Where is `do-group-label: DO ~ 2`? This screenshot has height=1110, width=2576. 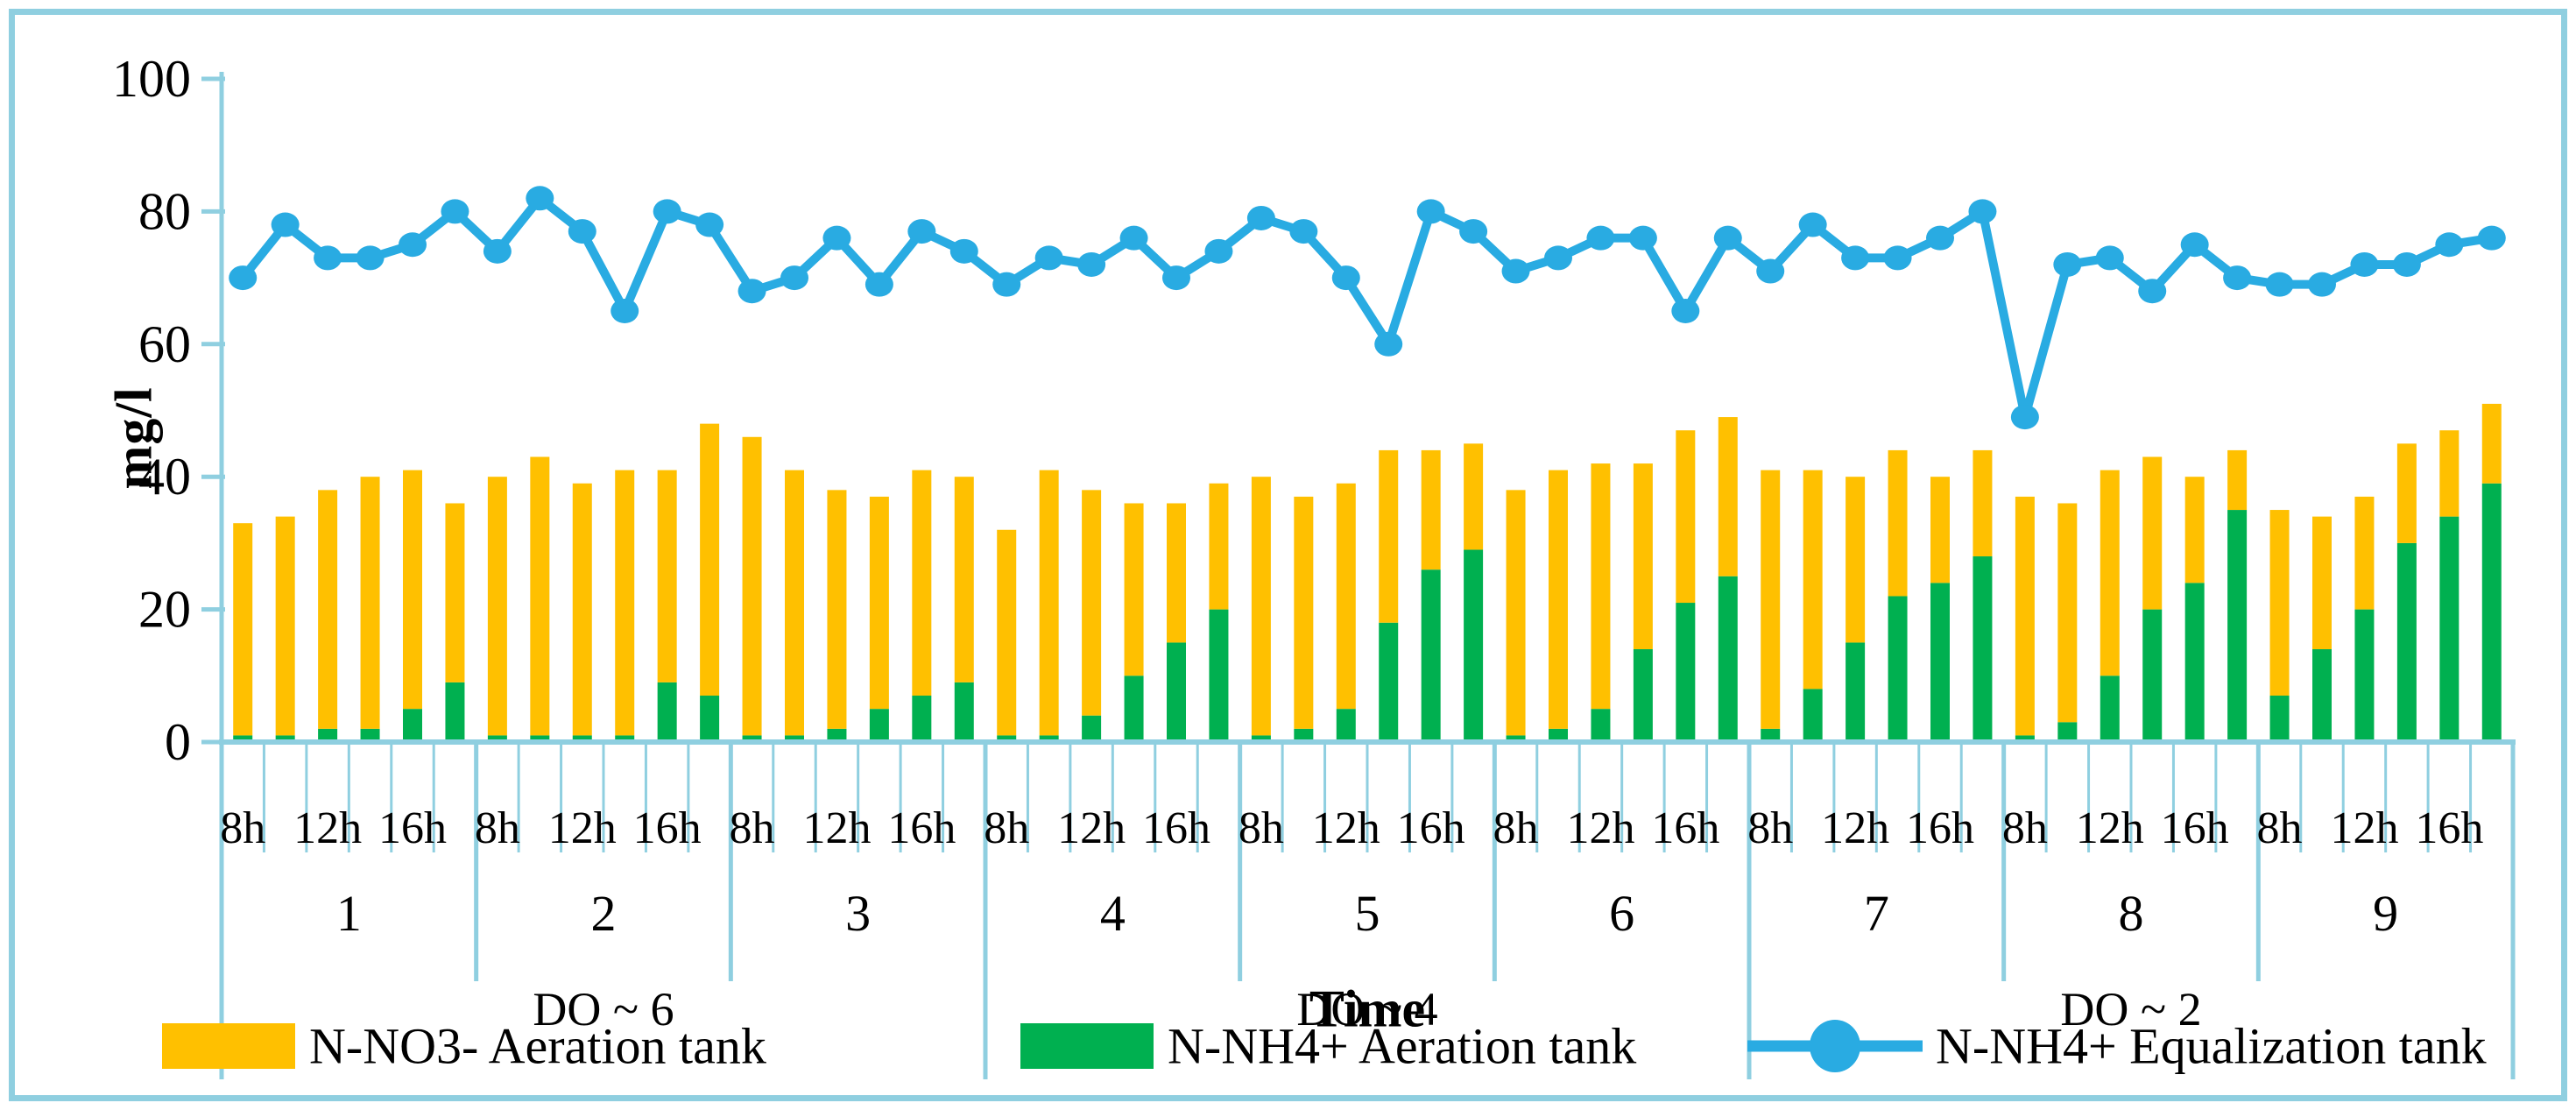
do-group-label: DO ~ 2 is located at coordinates (2130, 1010).